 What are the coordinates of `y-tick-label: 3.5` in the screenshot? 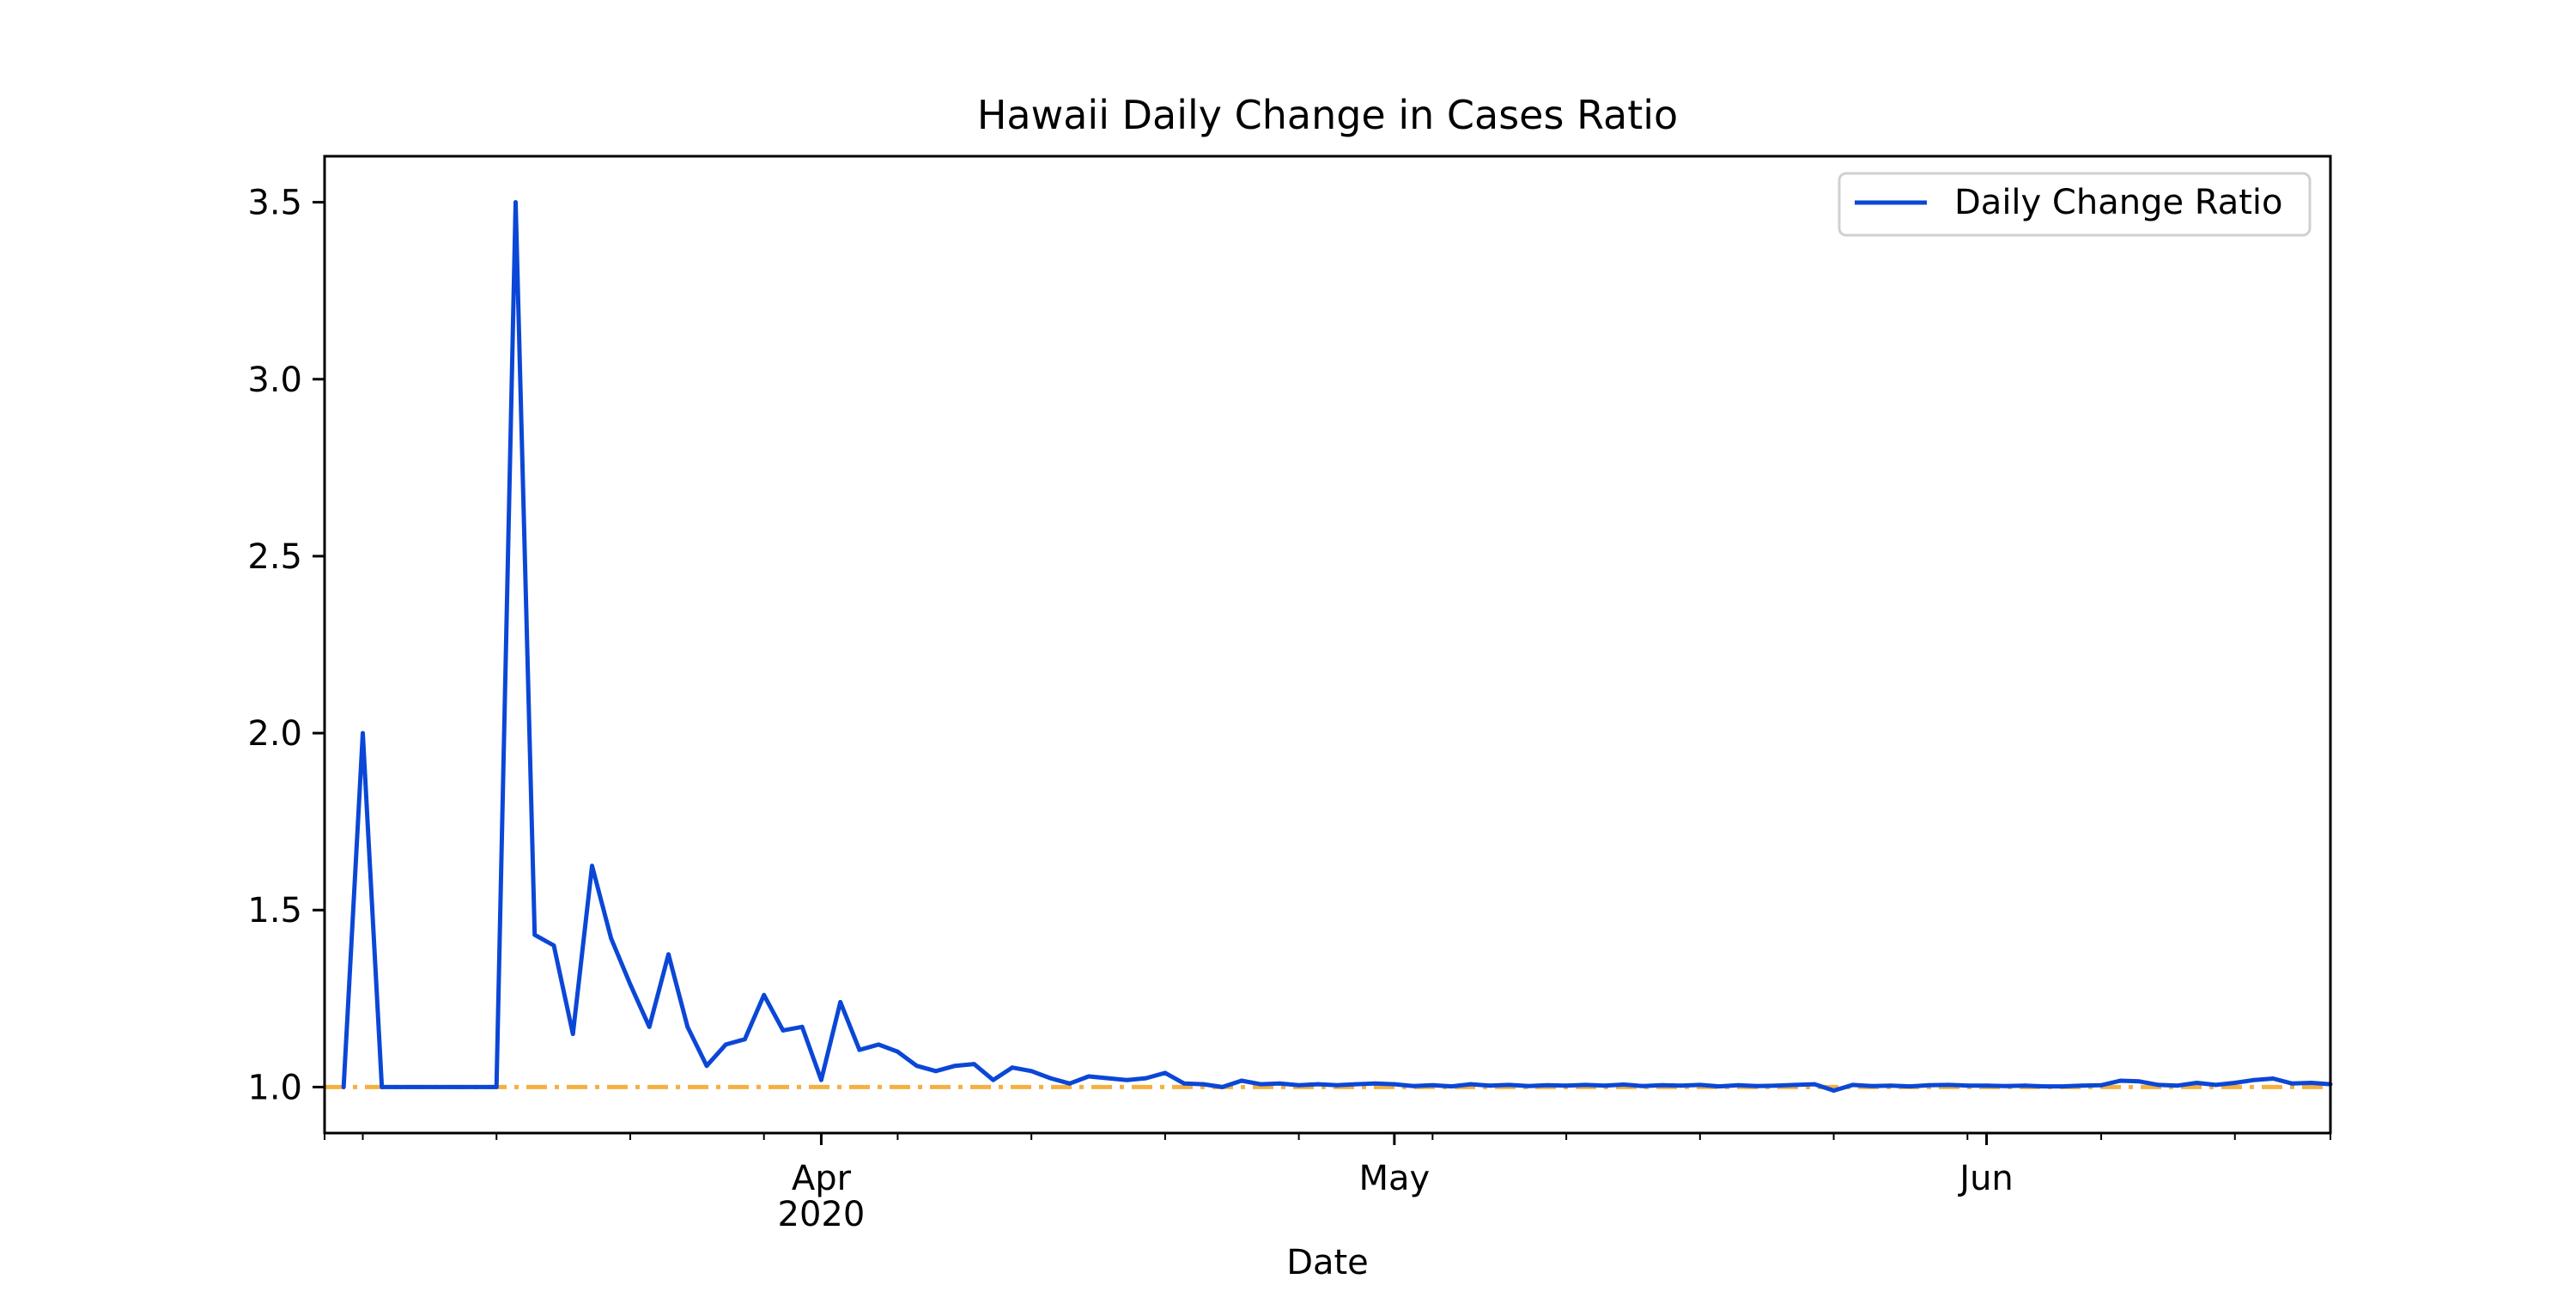 It's located at (274, 204).